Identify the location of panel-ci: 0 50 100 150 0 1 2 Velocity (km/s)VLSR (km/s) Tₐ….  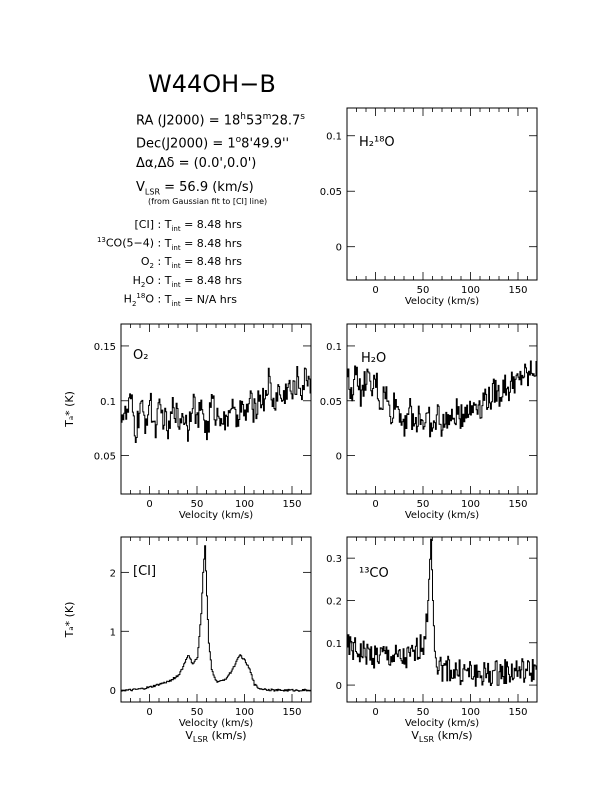
(187, 640).